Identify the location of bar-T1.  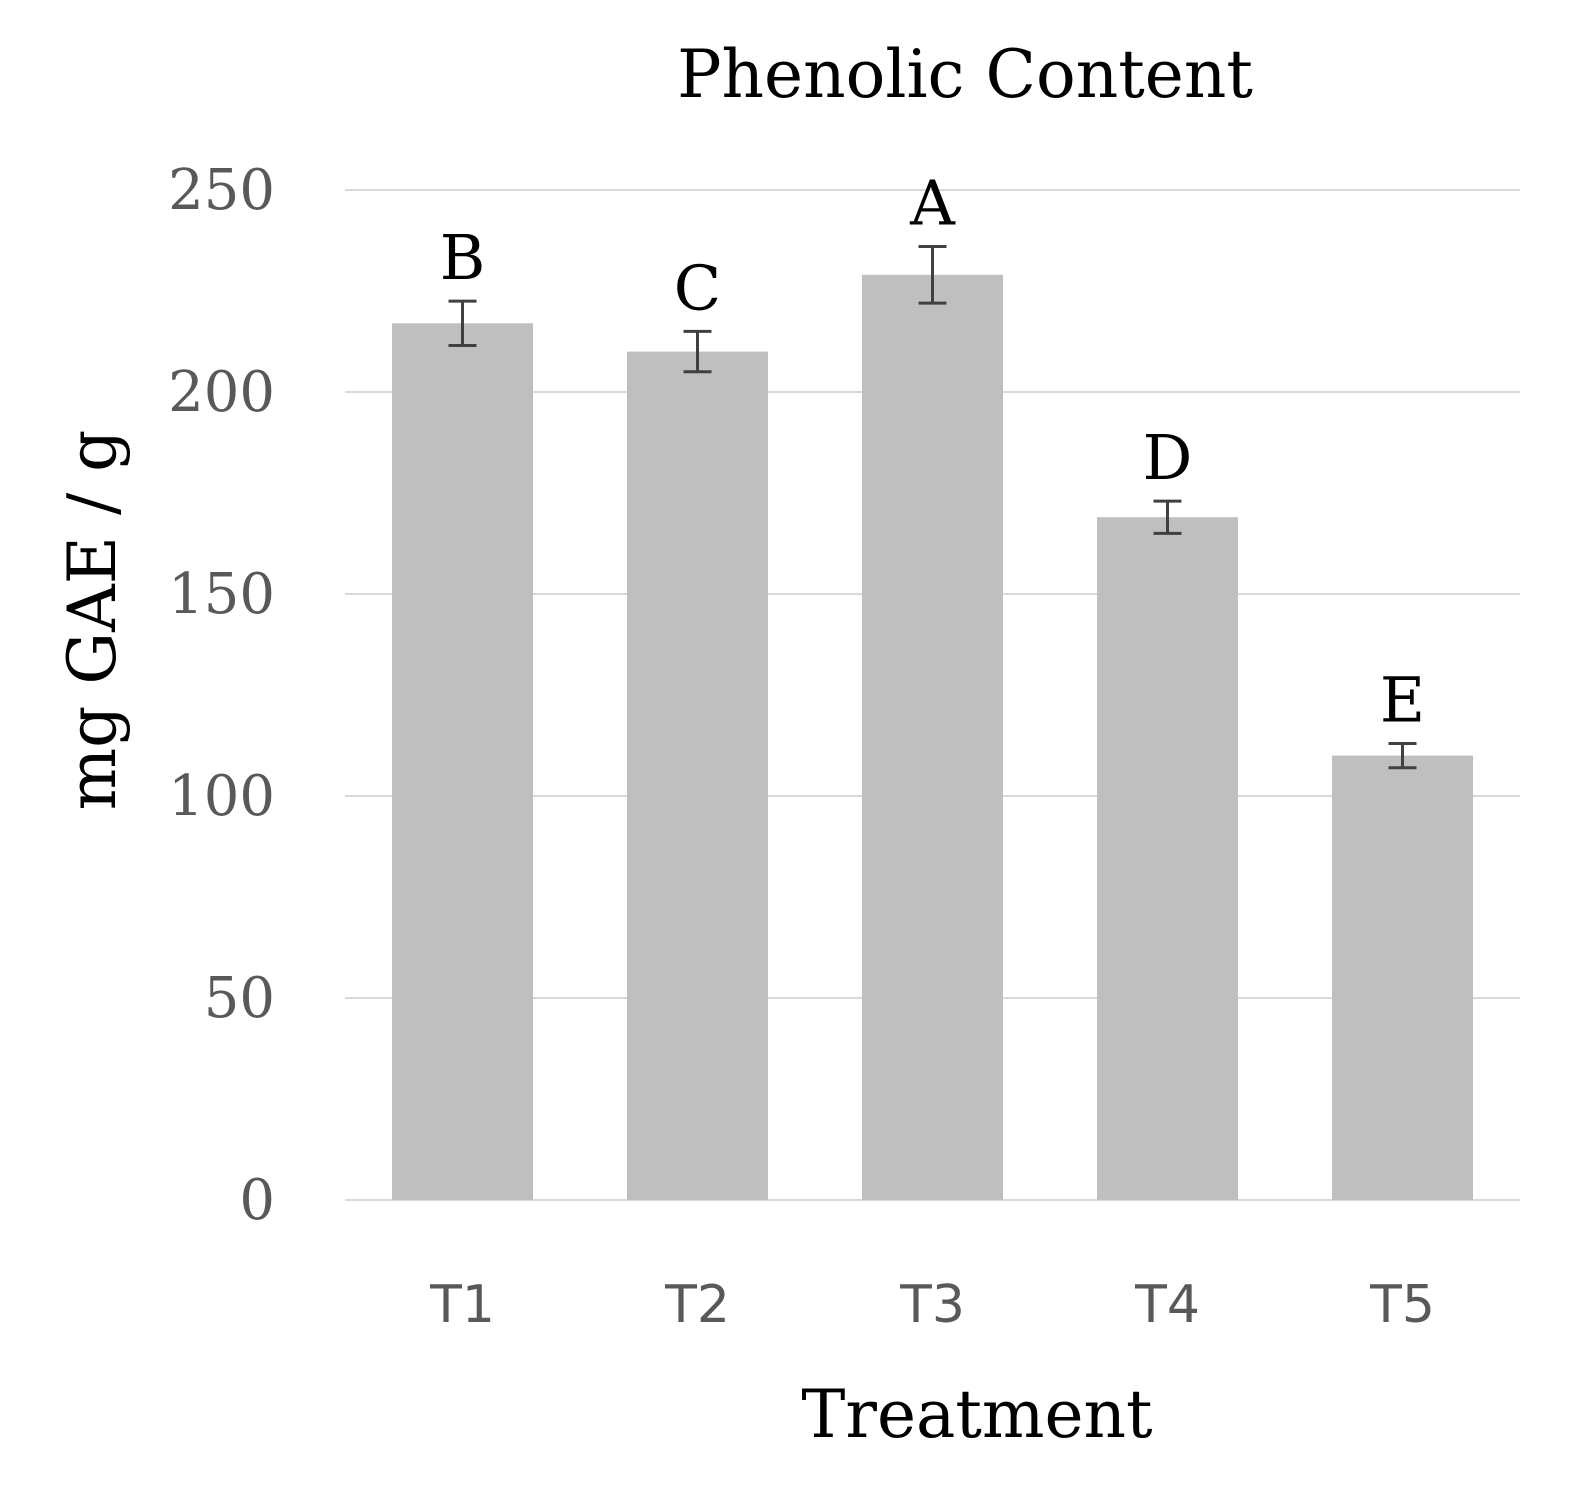
(462, 761).